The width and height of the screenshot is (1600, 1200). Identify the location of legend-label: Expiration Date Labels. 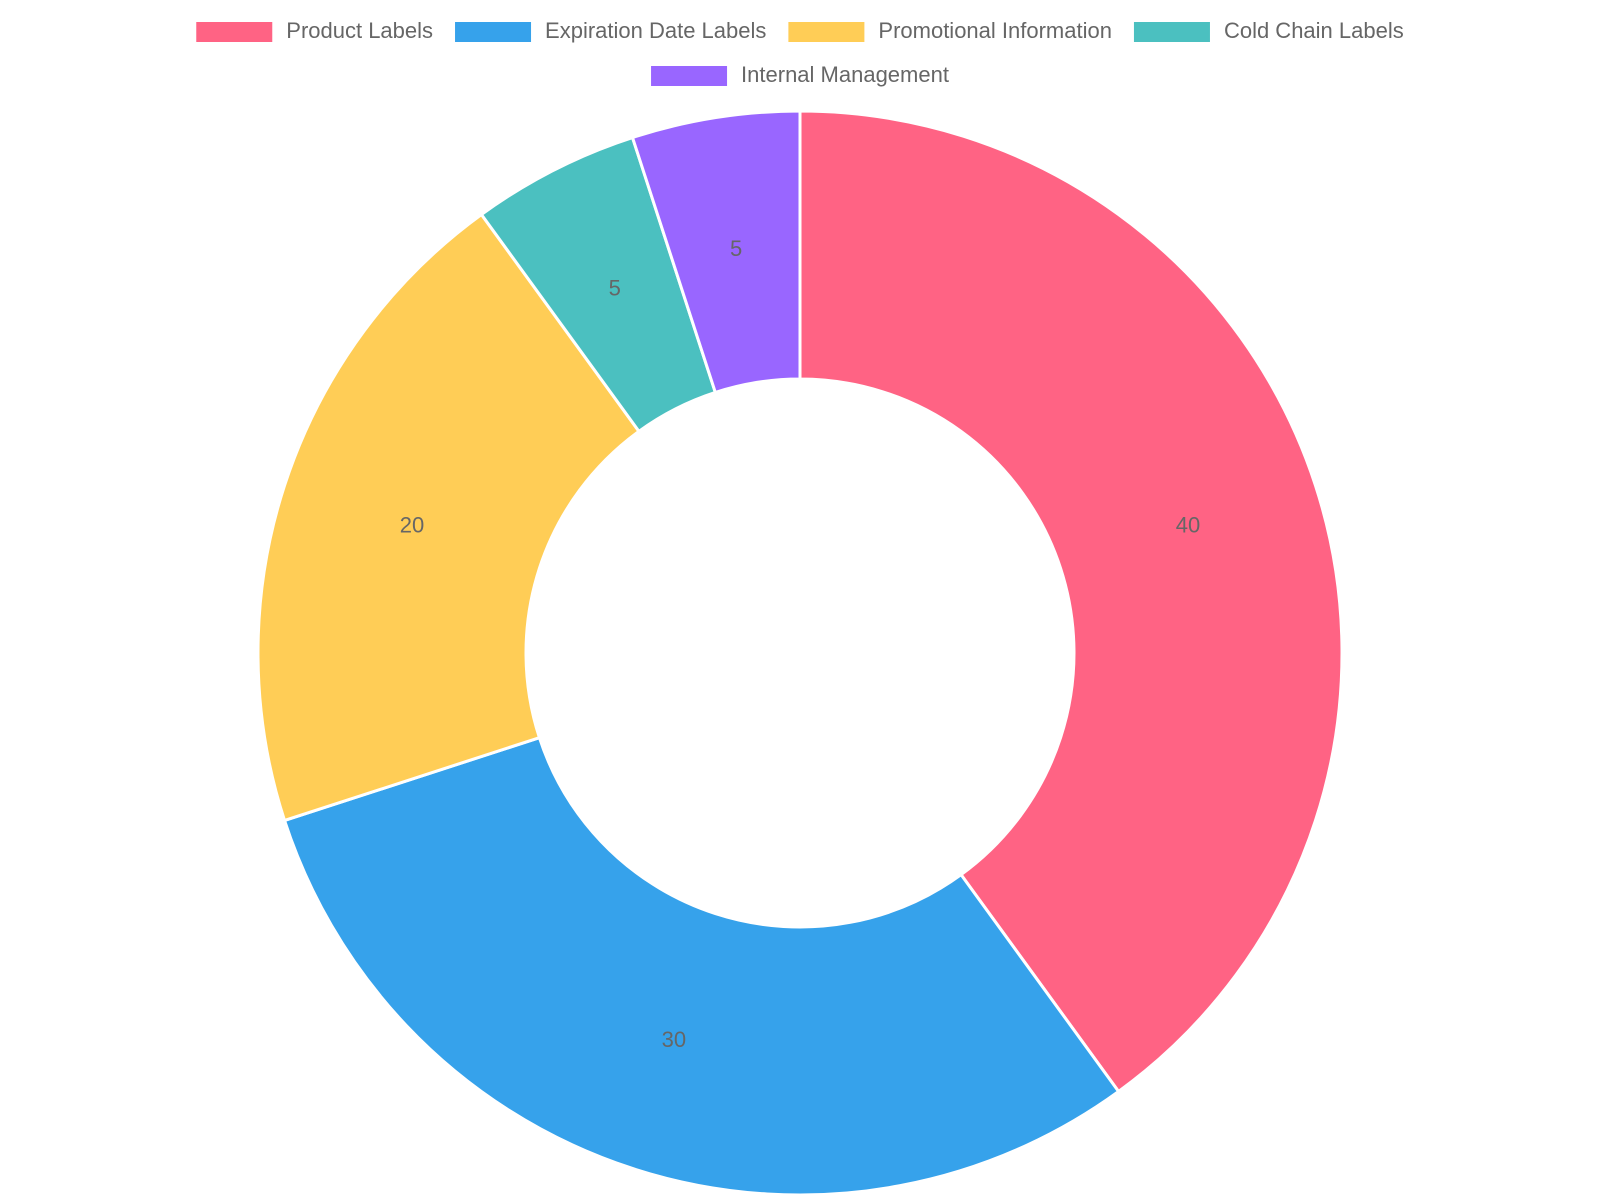
(655, 30).